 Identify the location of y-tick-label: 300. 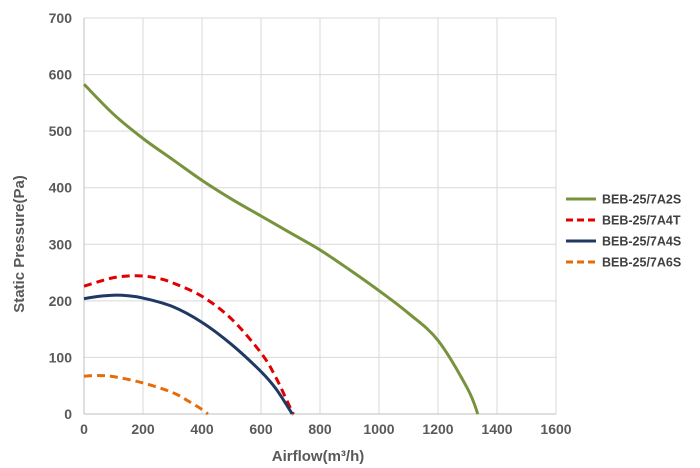
(61, 244).